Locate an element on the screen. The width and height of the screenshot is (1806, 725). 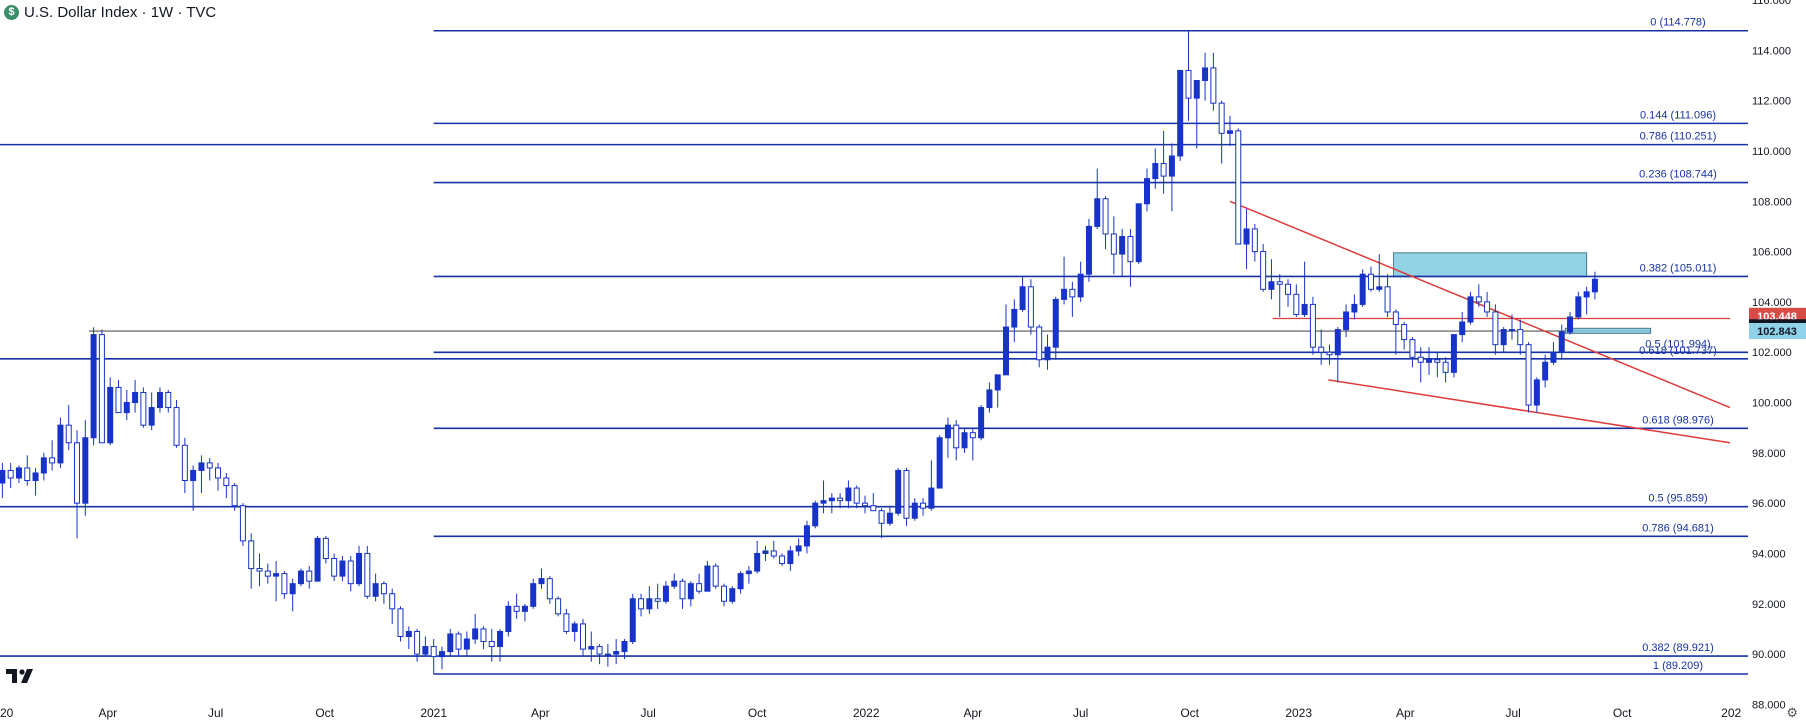
y-tick-label: 104.000 is located at coordinates (1772, 303).